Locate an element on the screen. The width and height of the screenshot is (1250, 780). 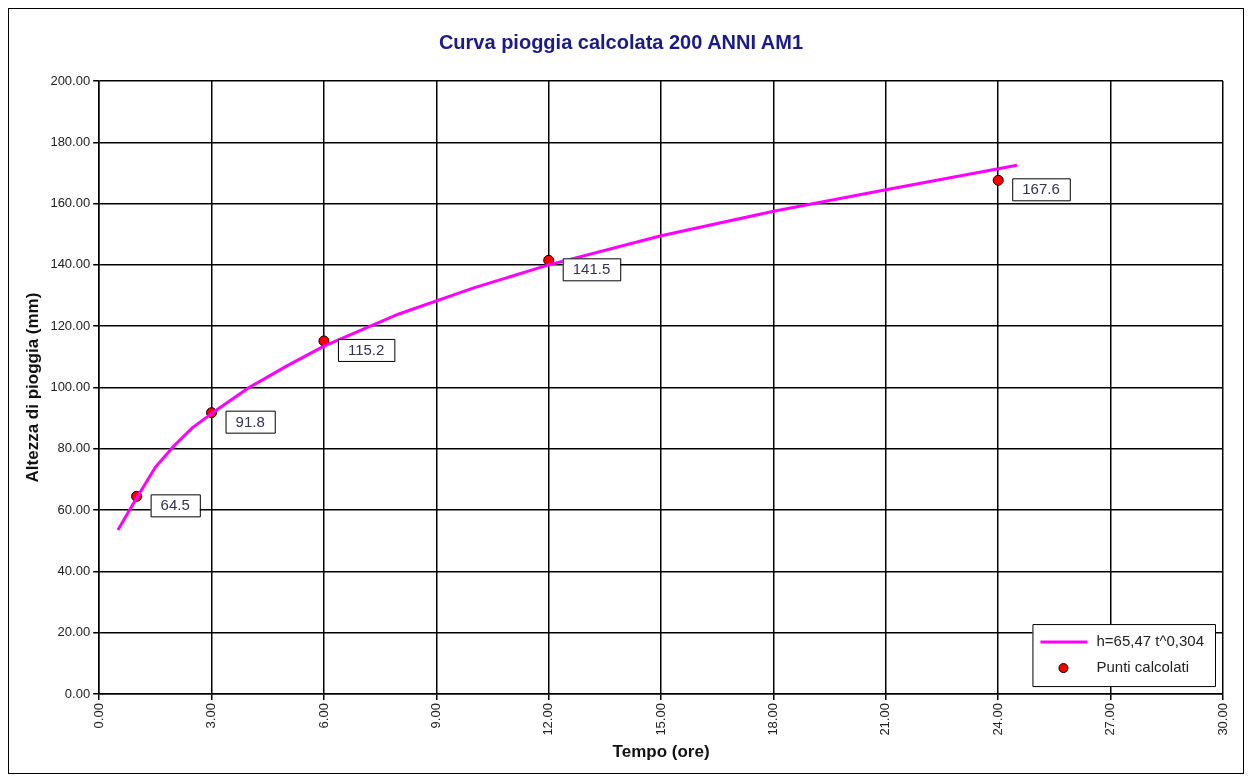
data-label: 141.5 is located at coordinates (591, 269).